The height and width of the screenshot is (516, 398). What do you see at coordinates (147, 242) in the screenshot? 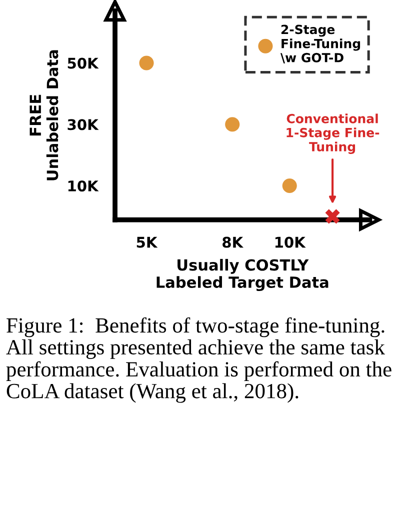
I see `x-tick-label: 5K` at bounding box center [147, 242].